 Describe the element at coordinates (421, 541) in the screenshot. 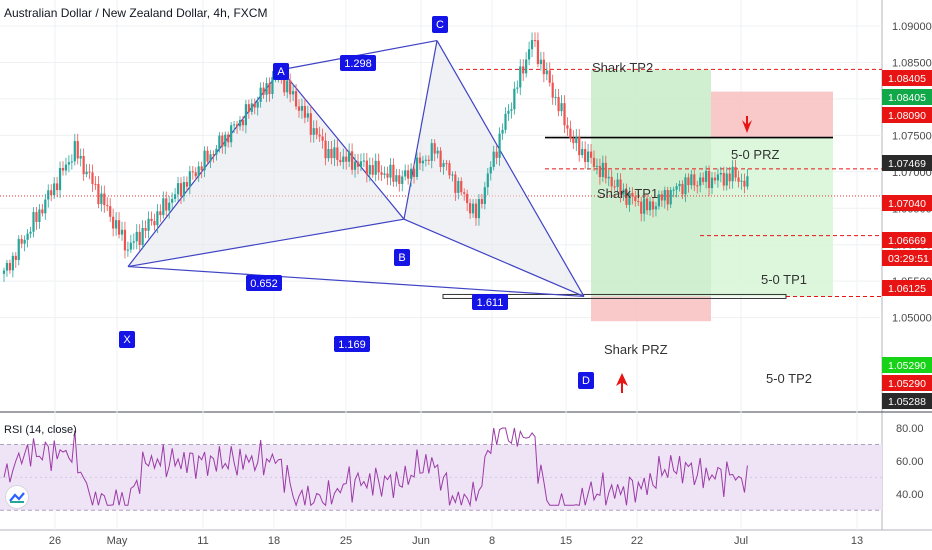

I see `time-tick-label: Jun` at that location.